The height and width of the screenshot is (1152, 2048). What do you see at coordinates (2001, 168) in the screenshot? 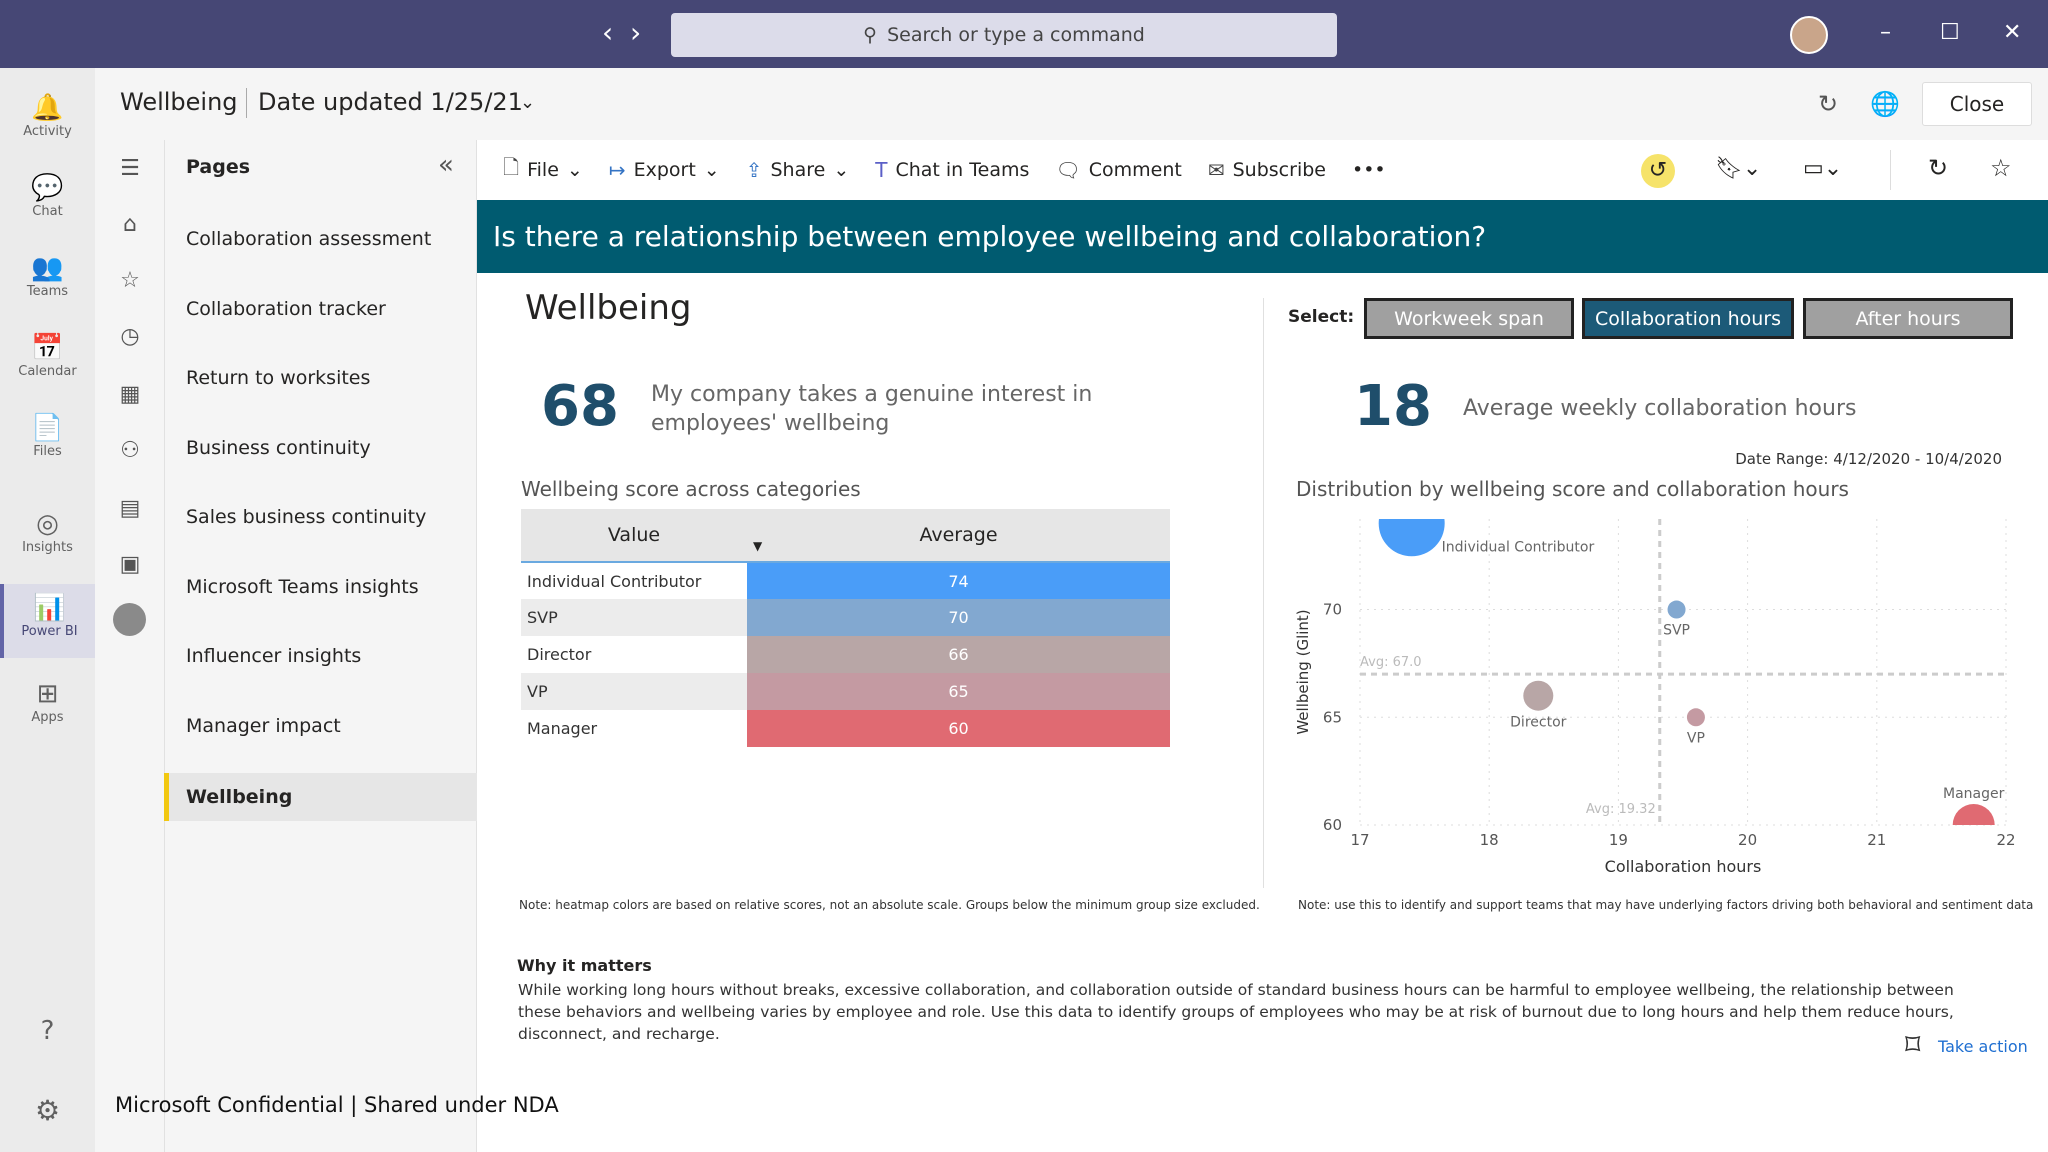
I see `favorite-icon: ☆` at bounding box center [2001, 168].